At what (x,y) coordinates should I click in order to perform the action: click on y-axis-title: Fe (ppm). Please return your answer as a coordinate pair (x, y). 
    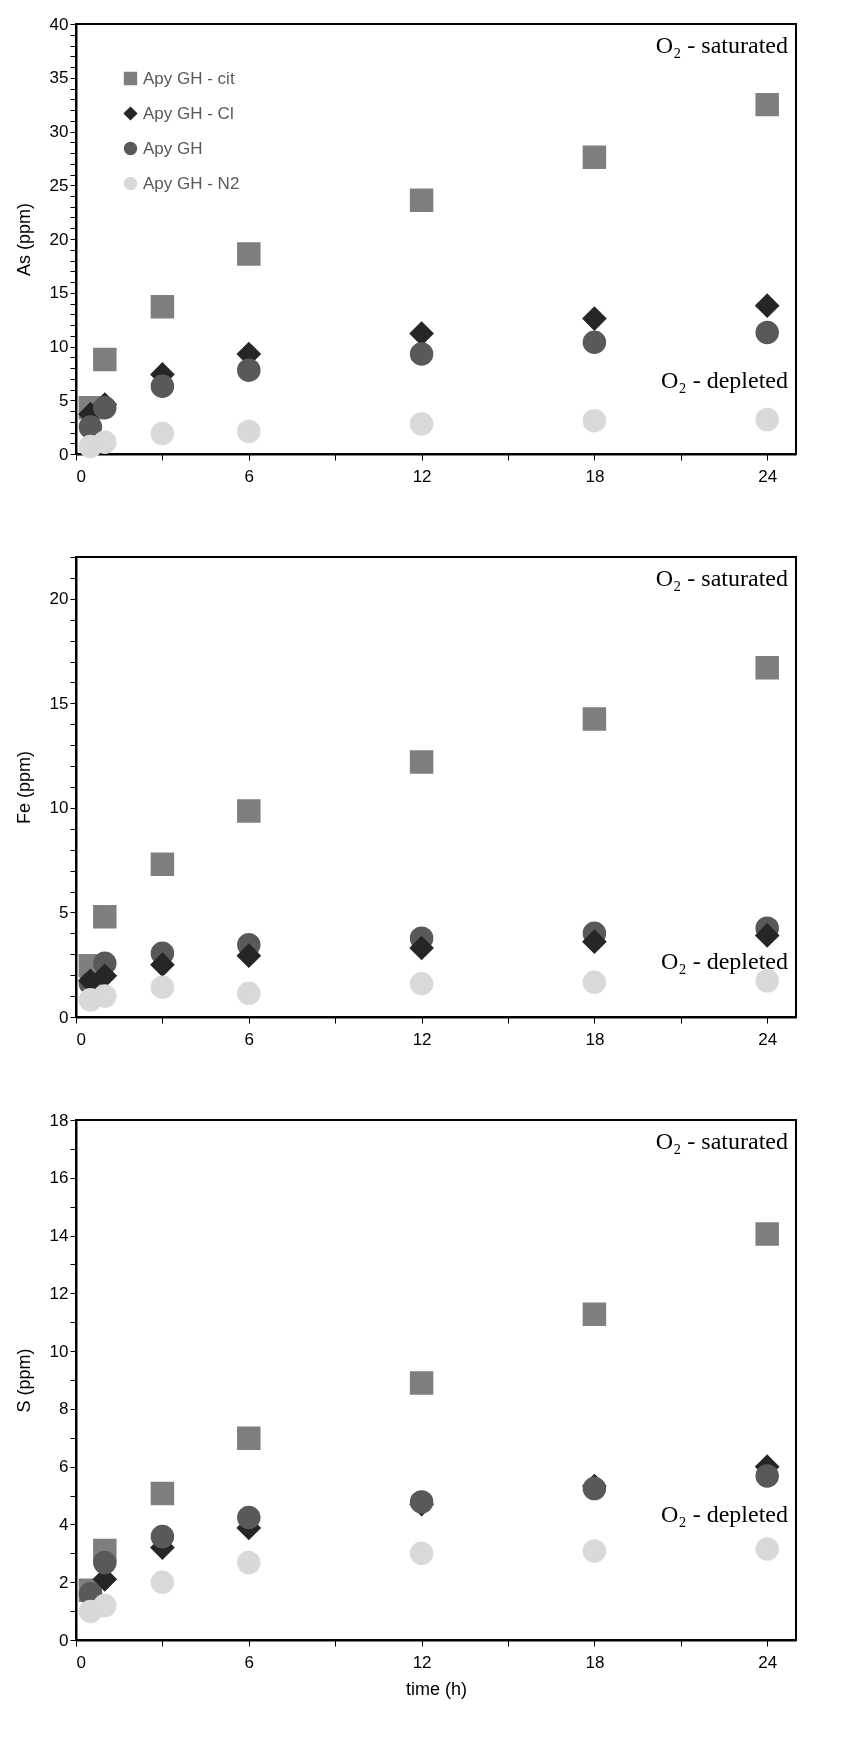
    Looking at the image, I should click on (23, 787).